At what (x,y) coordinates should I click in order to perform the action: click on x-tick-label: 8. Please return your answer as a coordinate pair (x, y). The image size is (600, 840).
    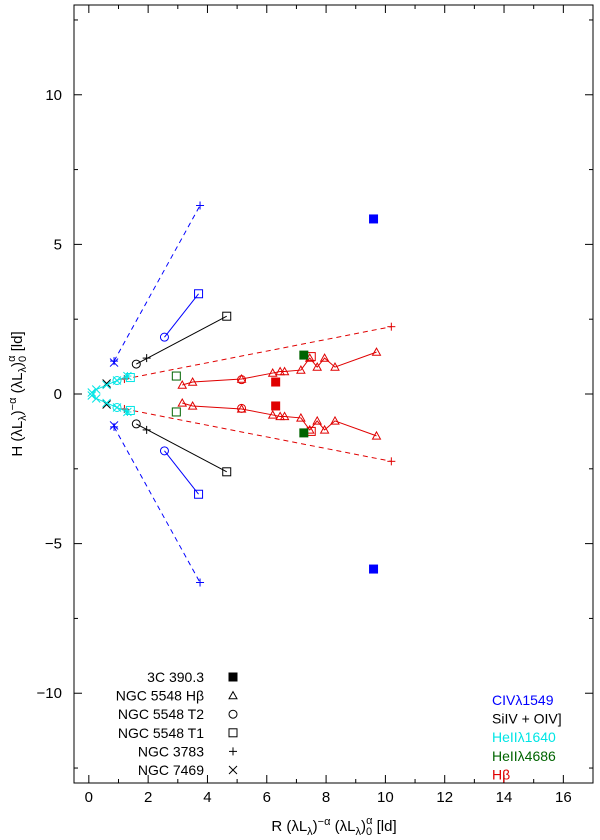
    Looking at the image, I should click on (326, 797).